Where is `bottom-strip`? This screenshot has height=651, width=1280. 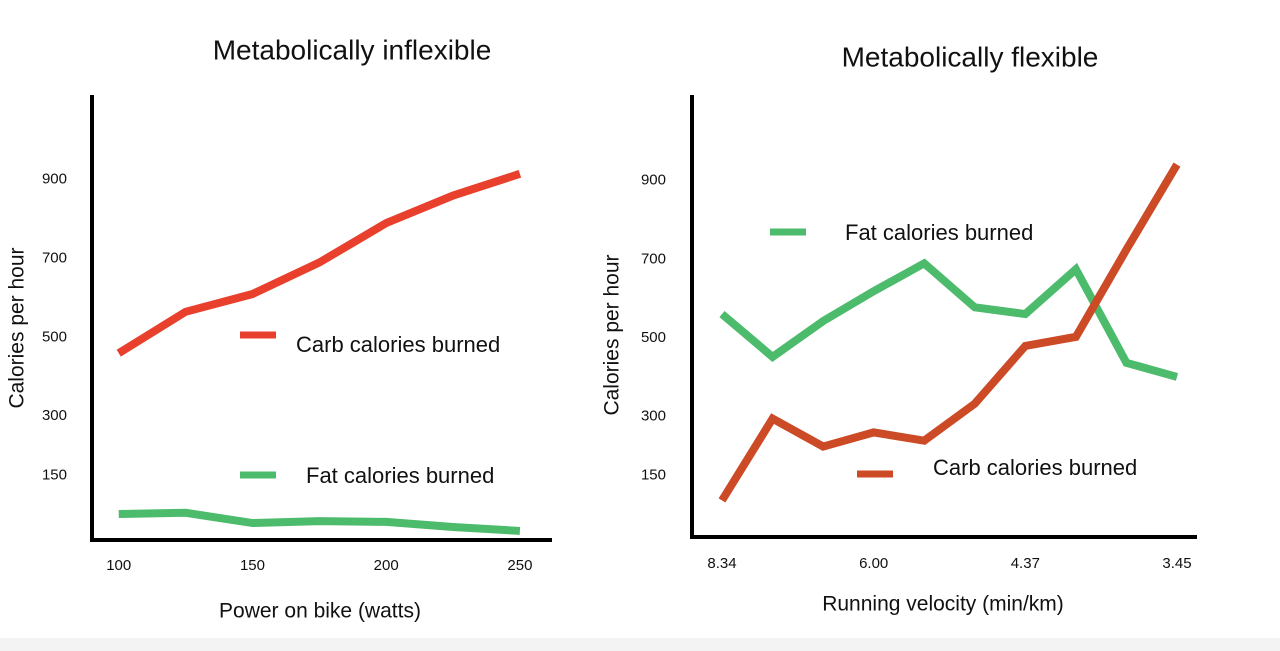
bottom-strip is located at coordinates (640, 644).